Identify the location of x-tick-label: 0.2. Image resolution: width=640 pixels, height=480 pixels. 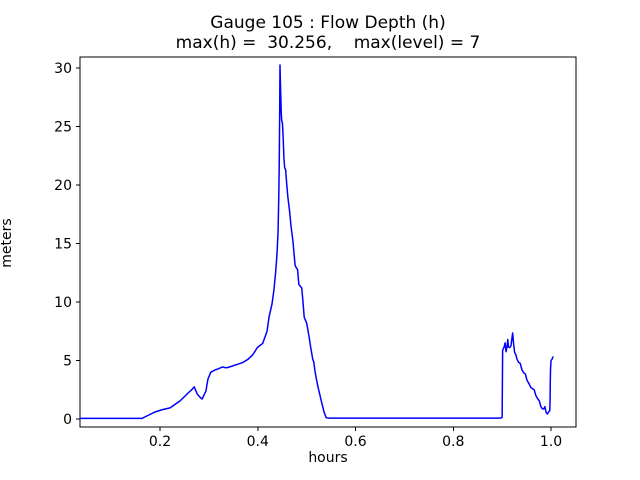
(160, 442).